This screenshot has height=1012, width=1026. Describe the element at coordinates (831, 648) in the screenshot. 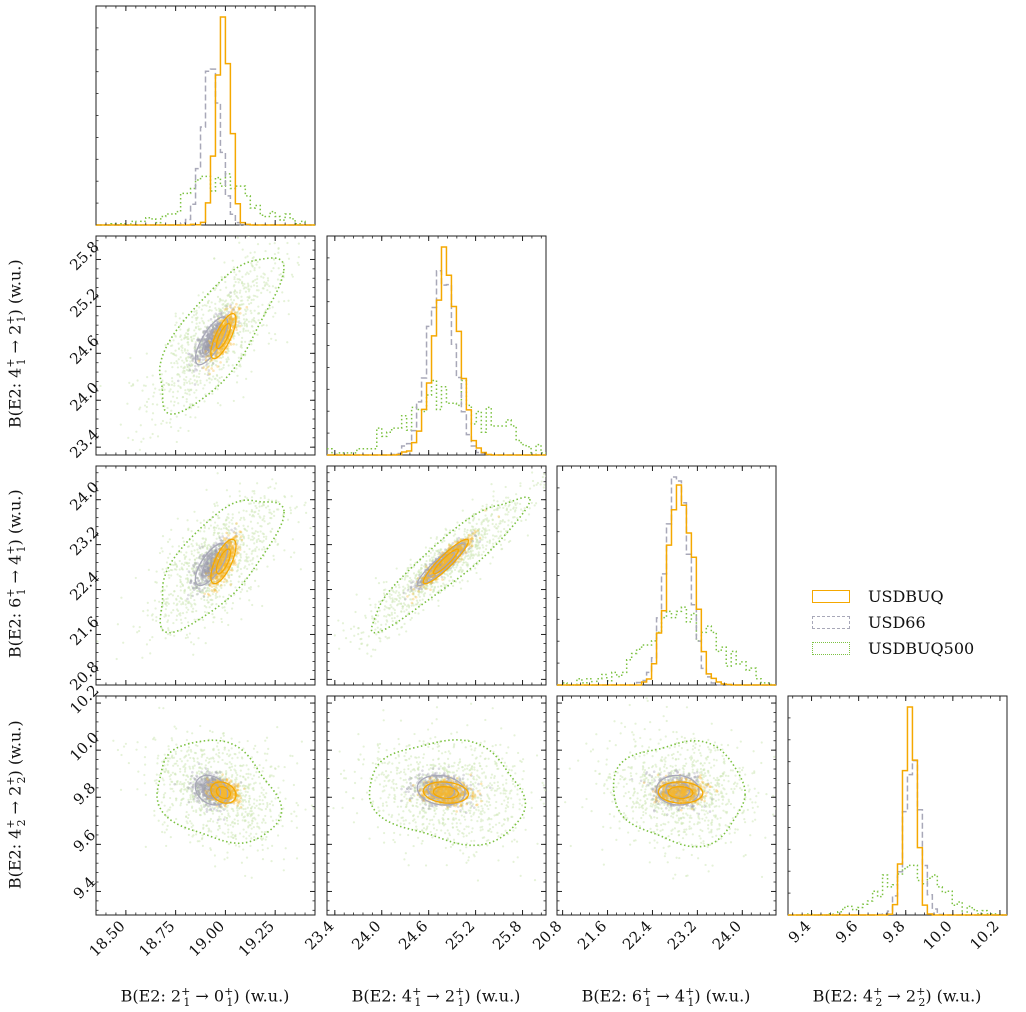

I see `legend-swatch-usdbuq500` at that location.